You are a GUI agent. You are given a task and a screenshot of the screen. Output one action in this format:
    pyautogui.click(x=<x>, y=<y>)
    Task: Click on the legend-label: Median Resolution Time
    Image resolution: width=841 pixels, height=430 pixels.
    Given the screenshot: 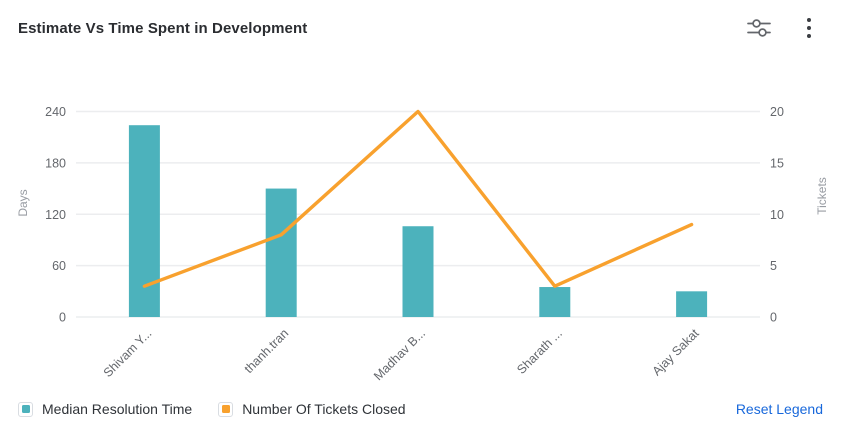 What is the action you would take?
    pyautogui.click(x=117, y=409)
    